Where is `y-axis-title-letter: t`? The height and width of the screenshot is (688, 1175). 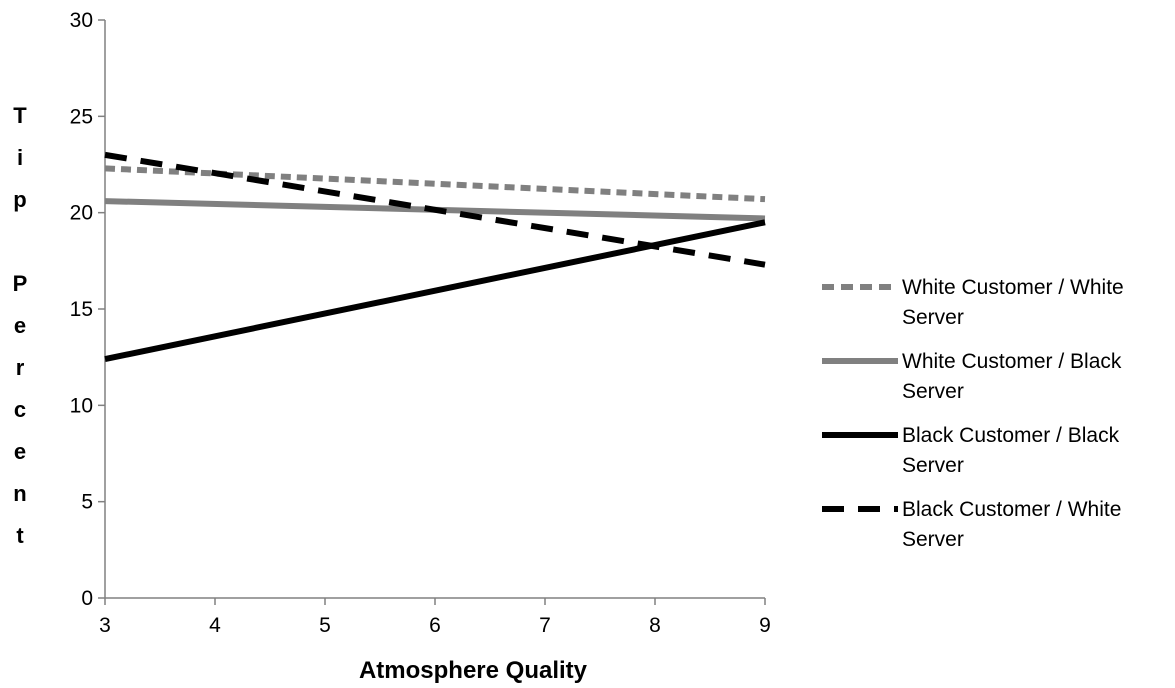 y-axis-title-letter: t is located at coordinates (20, 535).